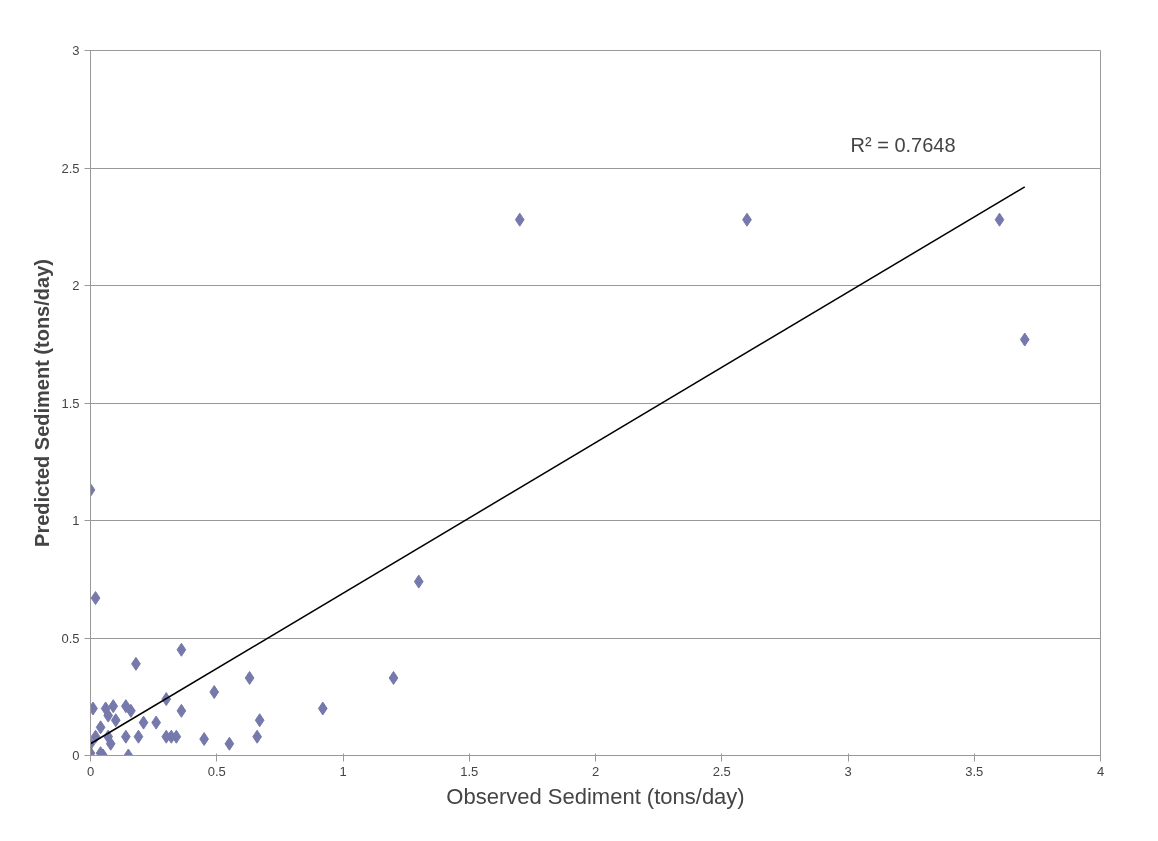 The height and width of the screenshot is (841, 1158). Describe the element at coordinates (70, 638) in the screenshot. I see `y-tick-label: 0.5` at that location.